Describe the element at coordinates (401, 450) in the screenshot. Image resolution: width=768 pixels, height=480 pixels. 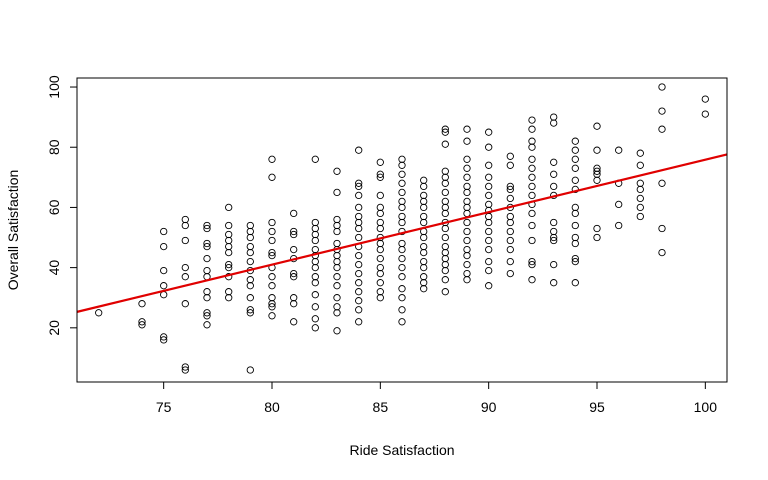
I see `x-axis-label: Ride Satisfaction` at that location.